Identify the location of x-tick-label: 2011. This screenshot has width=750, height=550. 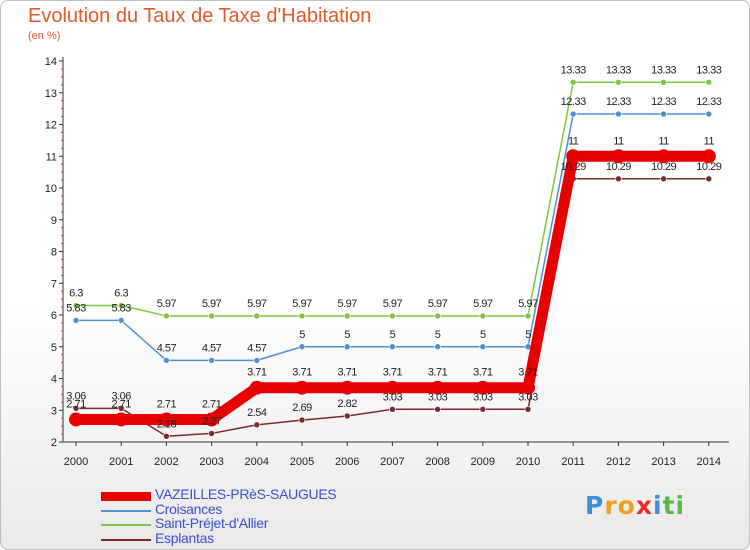
(573, 462).